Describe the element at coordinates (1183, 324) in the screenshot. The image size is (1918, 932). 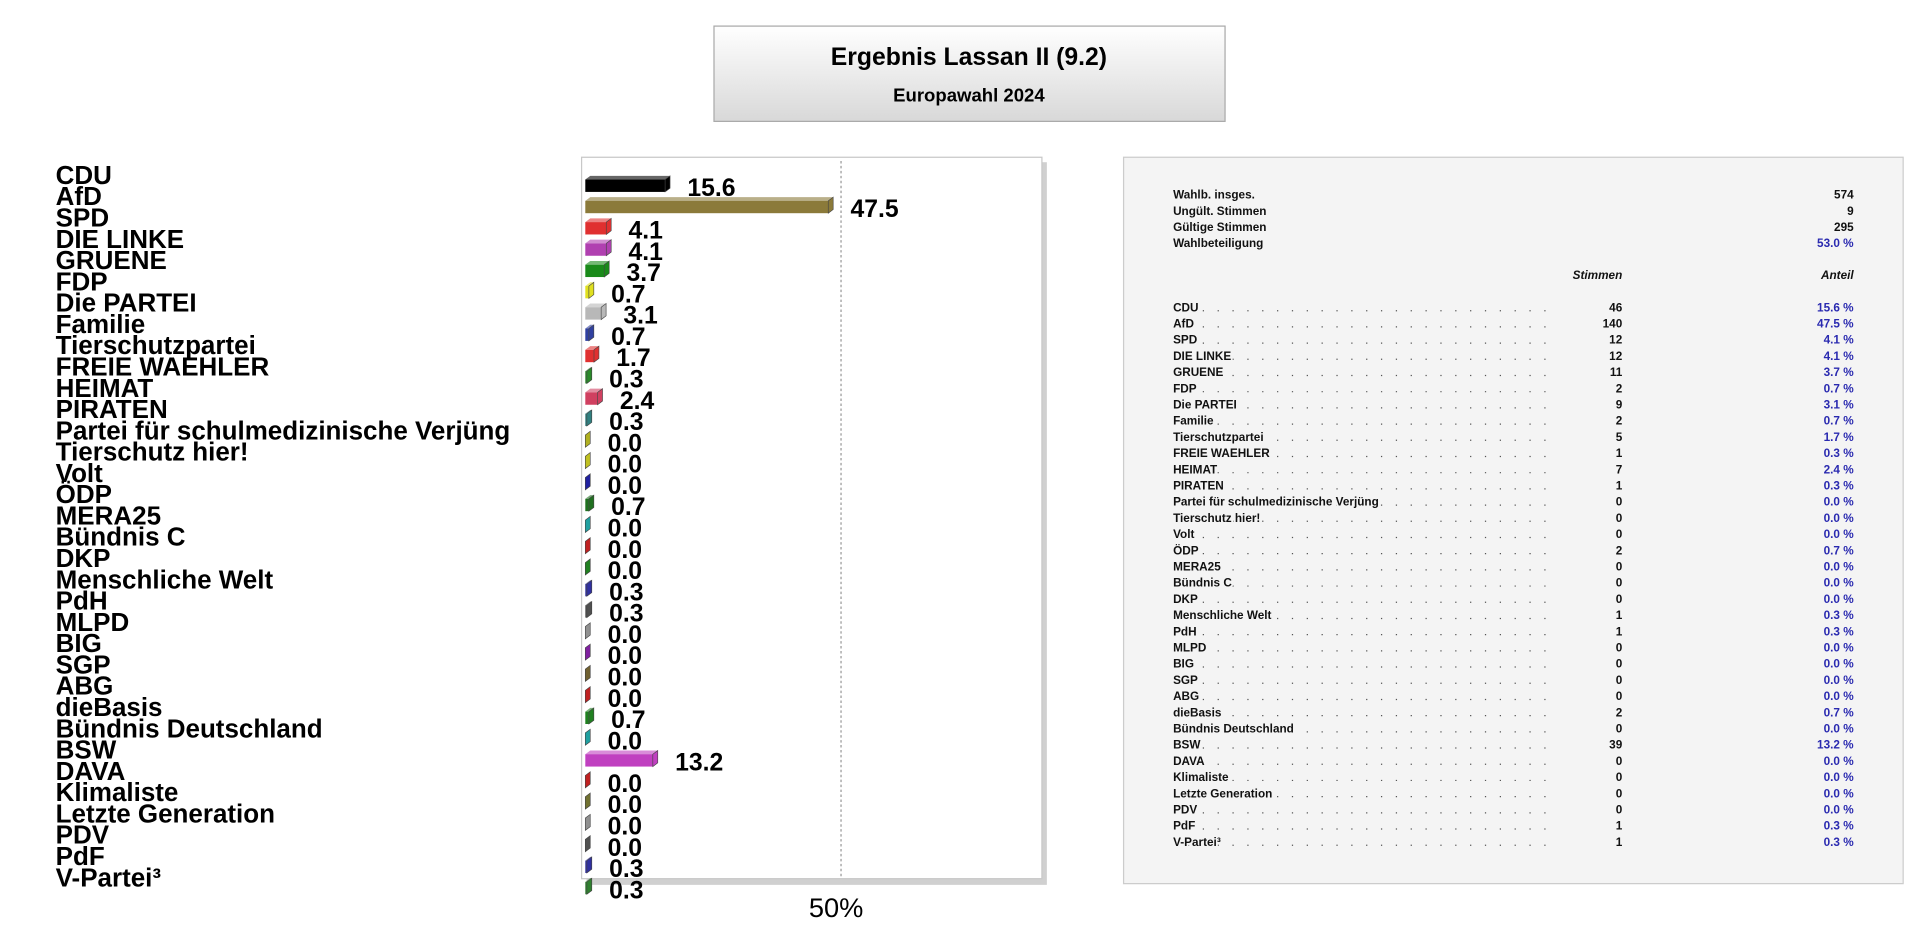
I see `party-name: AfD` at that location.